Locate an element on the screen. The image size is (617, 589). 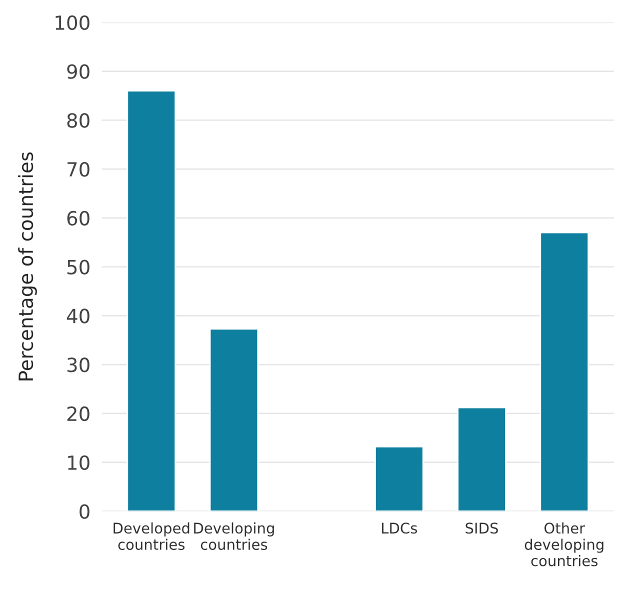
y-tick-label: 80 is located at coordinates (78, 120).